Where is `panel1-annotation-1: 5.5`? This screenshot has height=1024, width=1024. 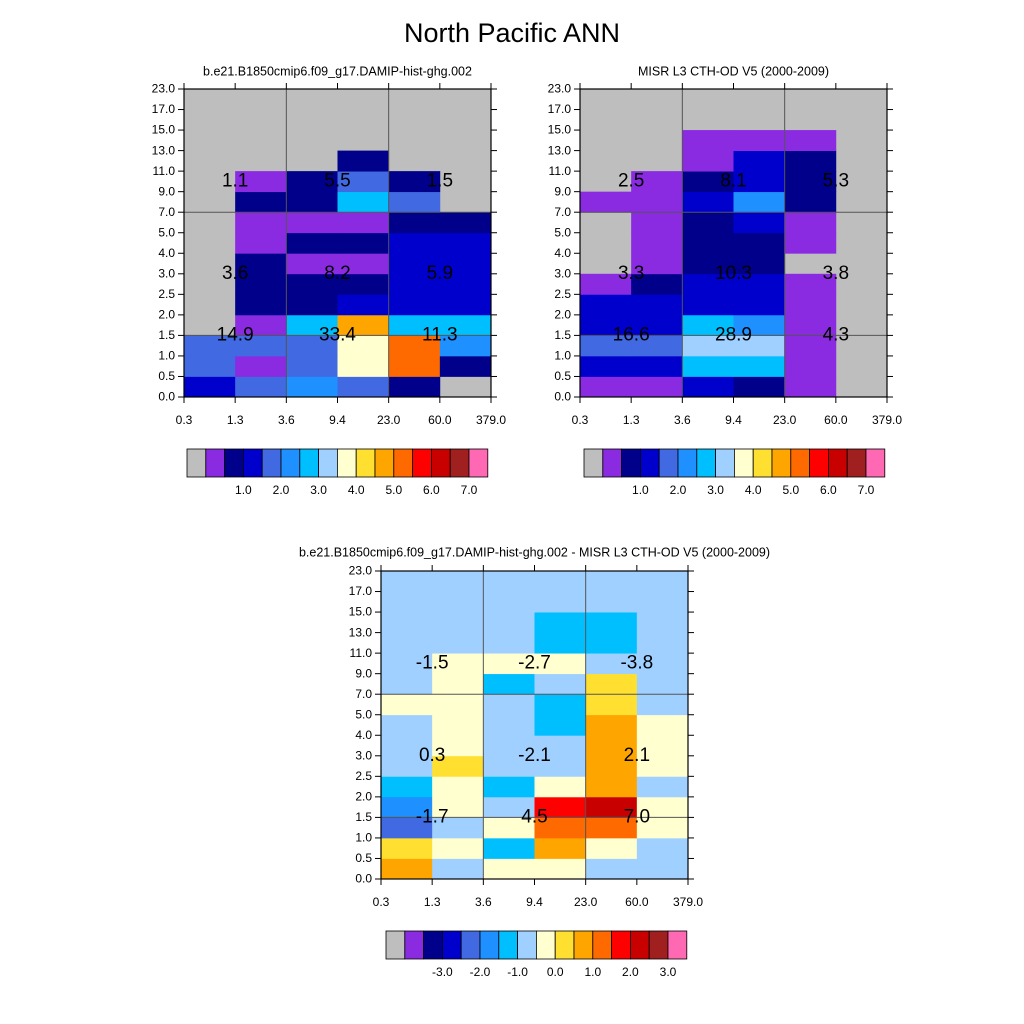
panel1-annotation-1: 5.5 is located at coordinates (337, 180).